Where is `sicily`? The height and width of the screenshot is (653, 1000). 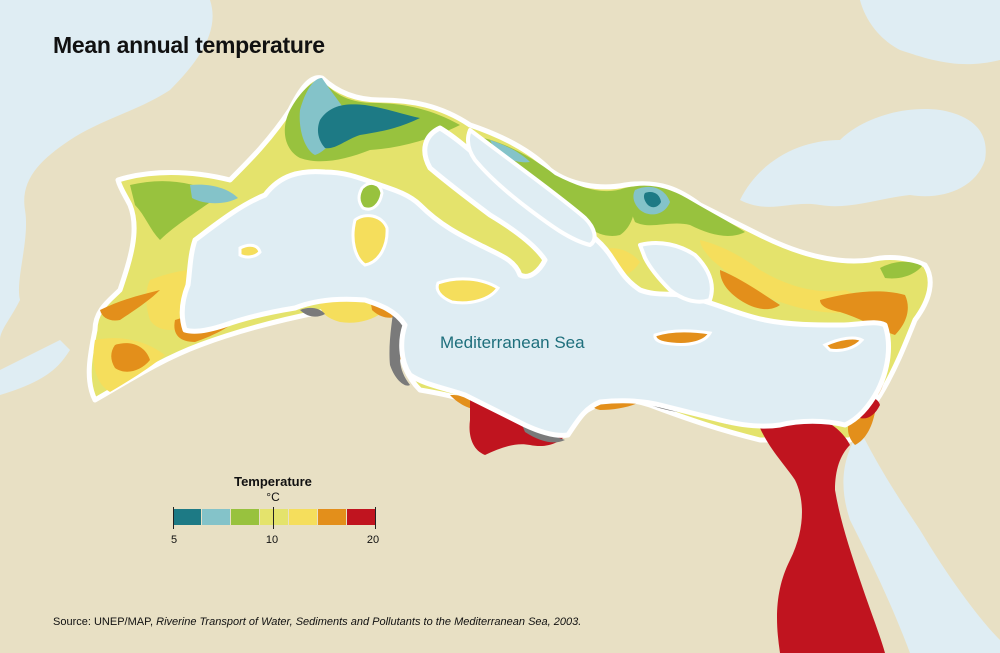 sicily is located at coordinates (468, 291).